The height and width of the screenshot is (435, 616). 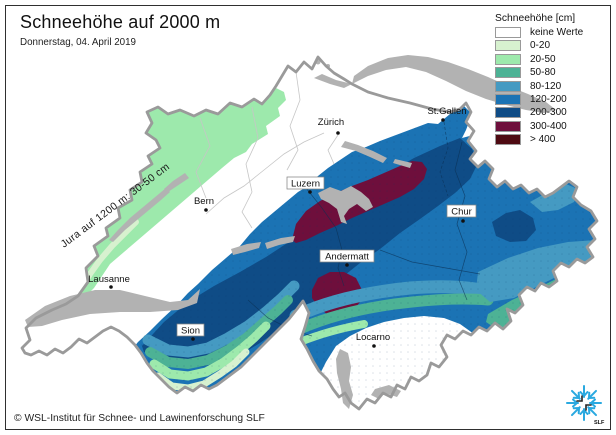 I want to click on city-zurich: Zürich, so click(x=331, y=126).